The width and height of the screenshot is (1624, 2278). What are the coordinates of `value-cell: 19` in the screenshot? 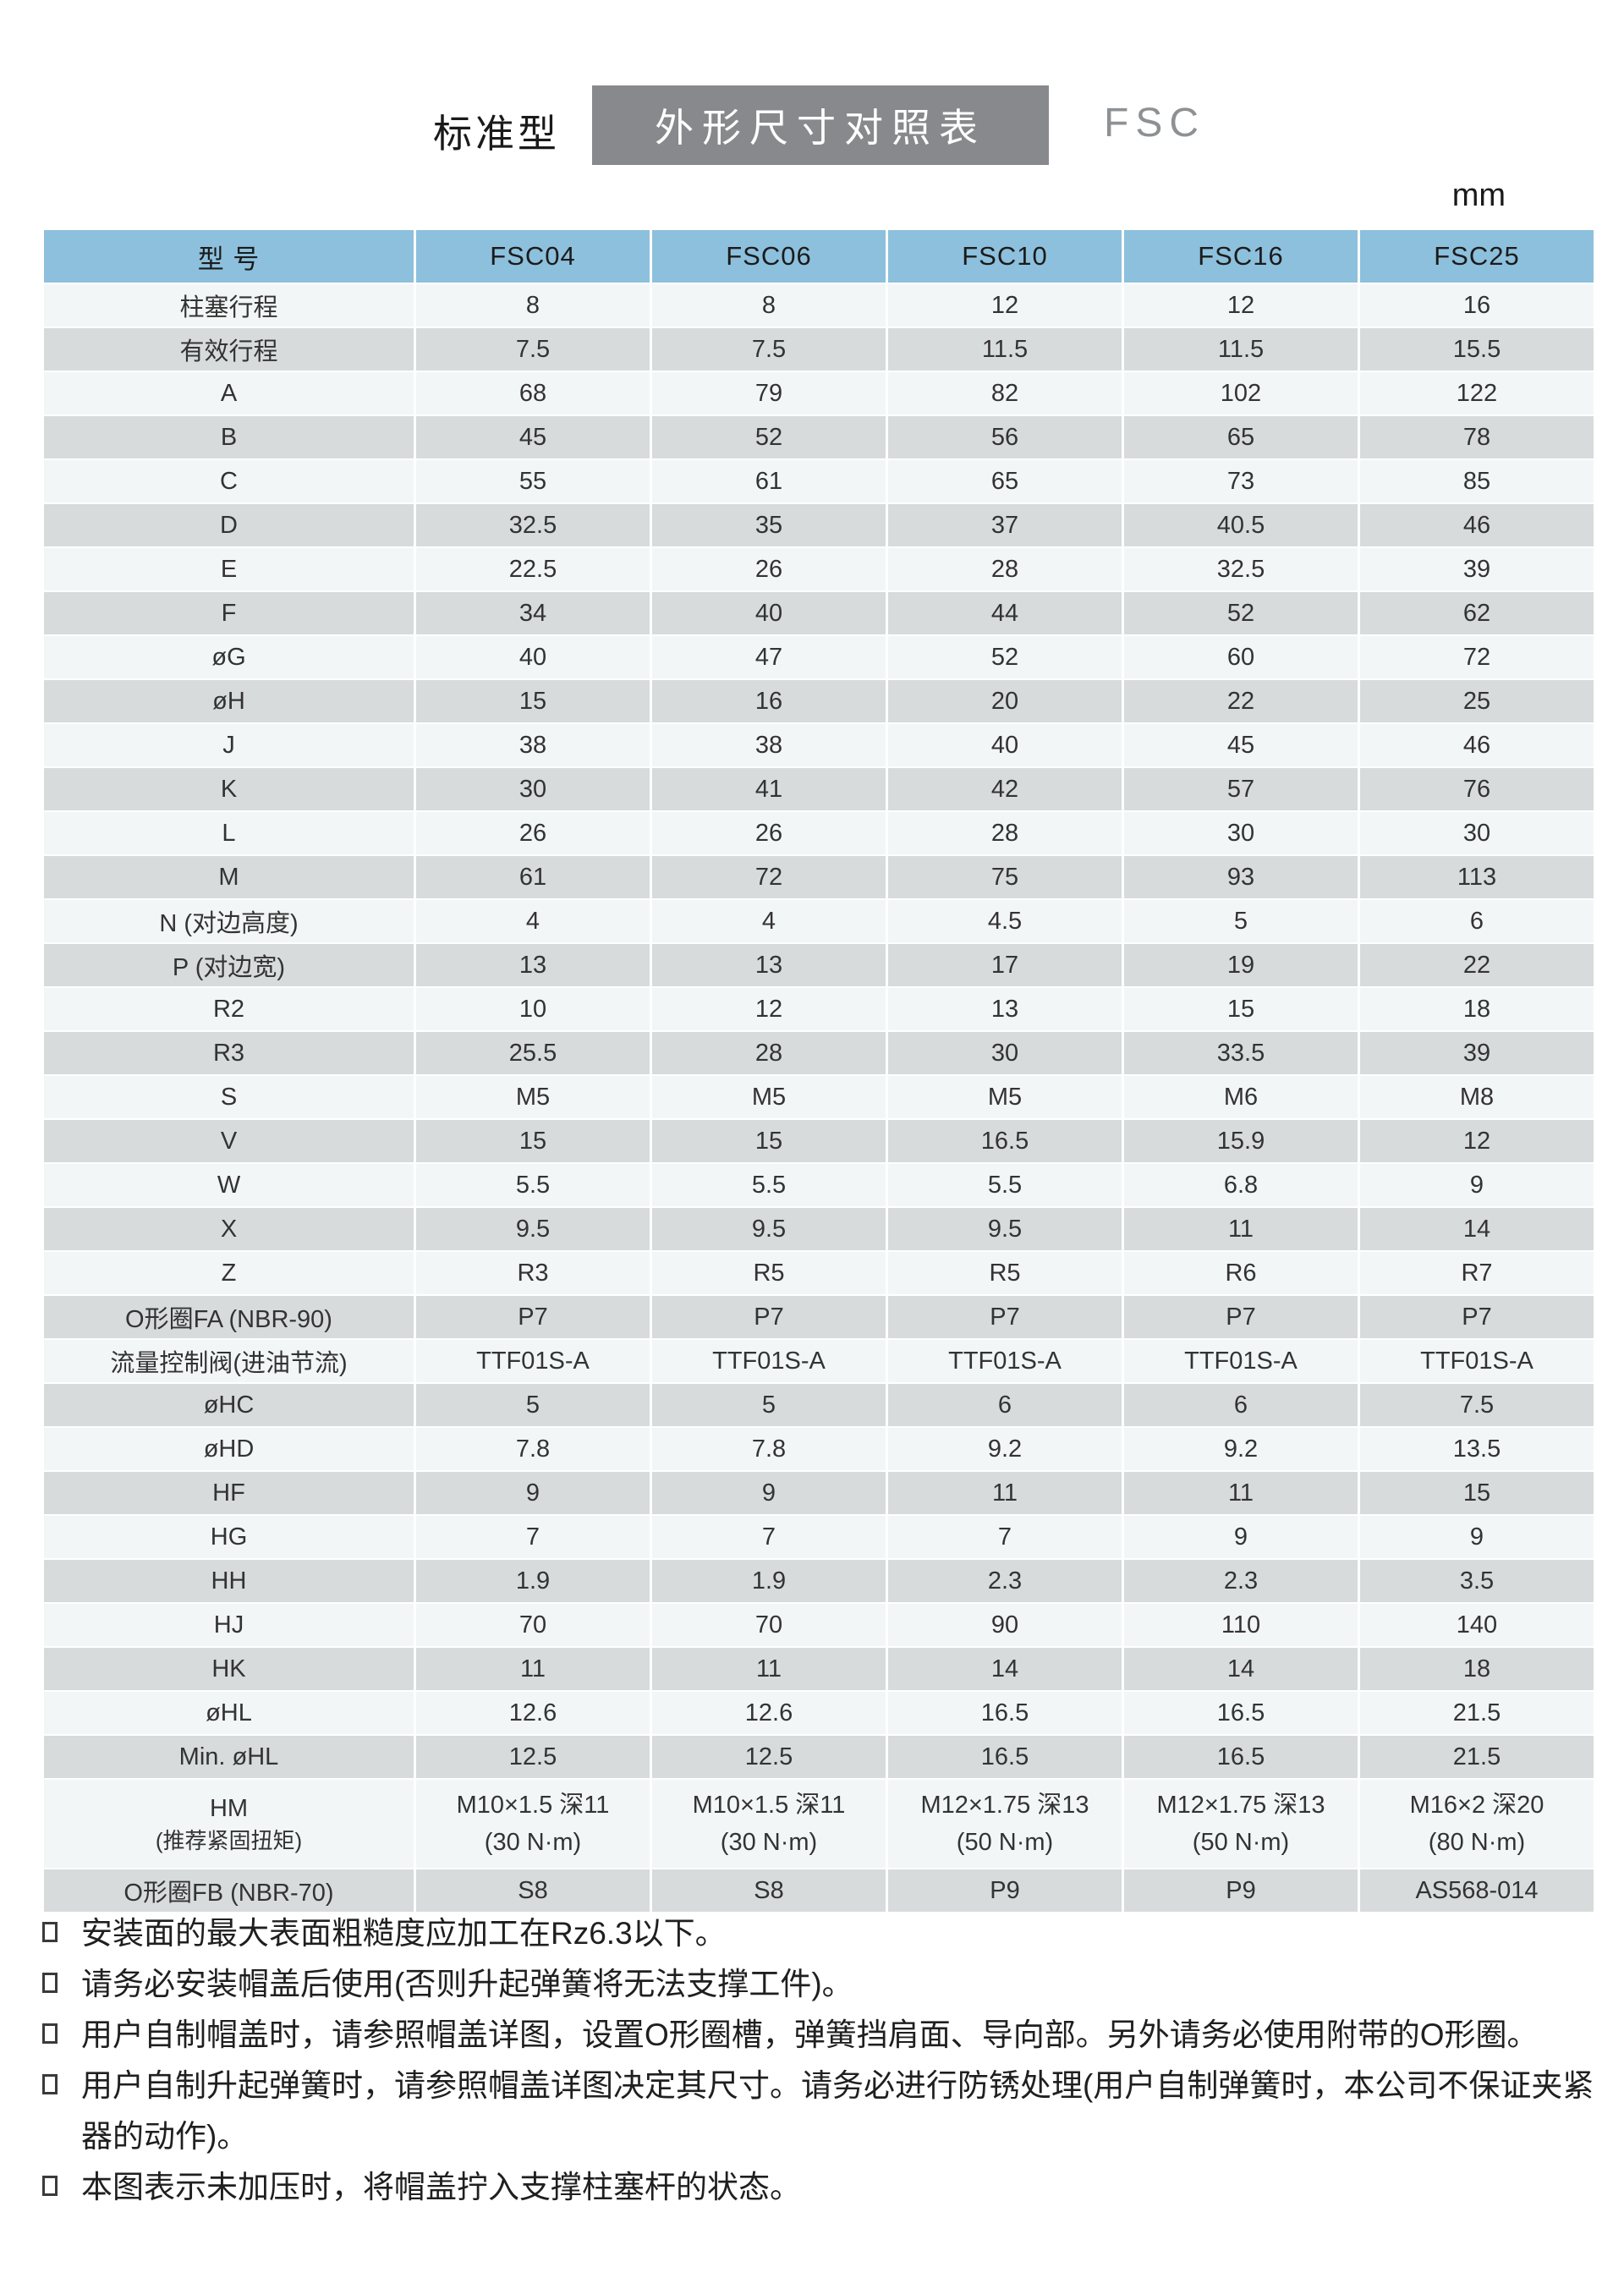 It's located at (1241, 965).